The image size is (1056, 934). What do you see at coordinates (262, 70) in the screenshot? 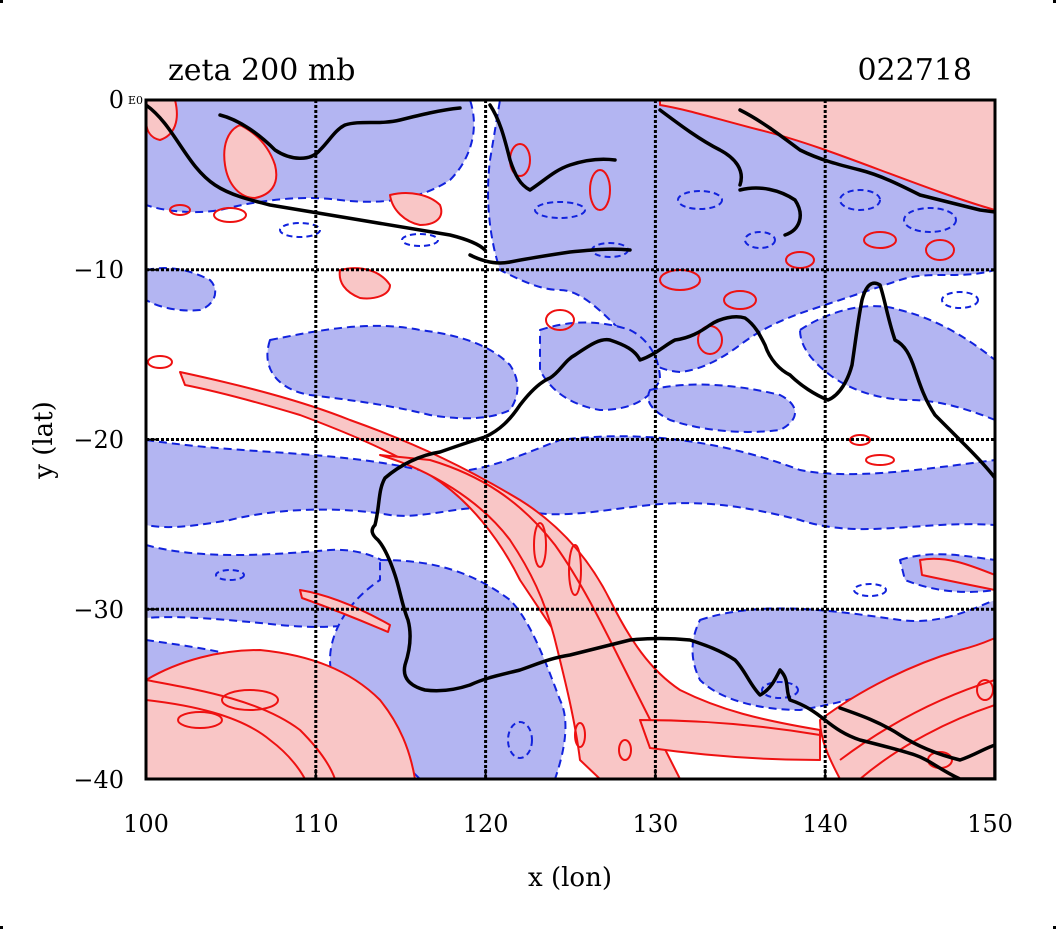
I see `map-title: zeta 200 mb` at bounding box center [262, 70].